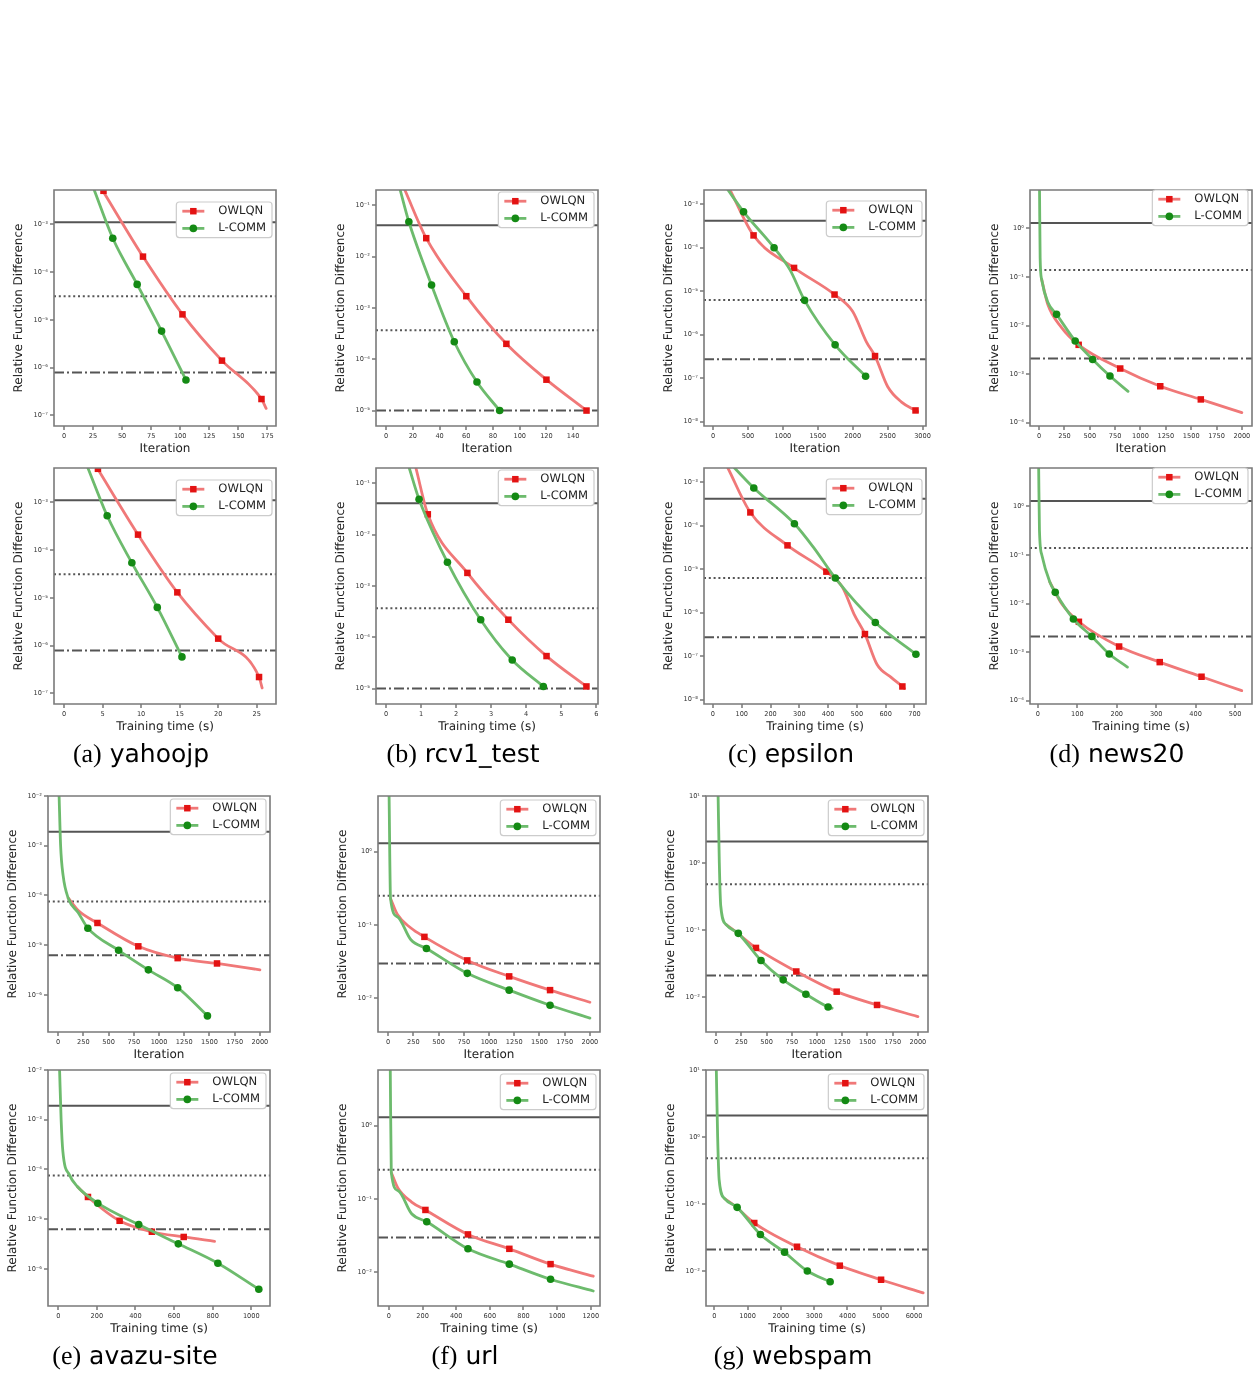 Image resolution: width=1256 pixels, height=1386 pixels. I want to click on text: (e) avazu-site, so click(135, 1355).